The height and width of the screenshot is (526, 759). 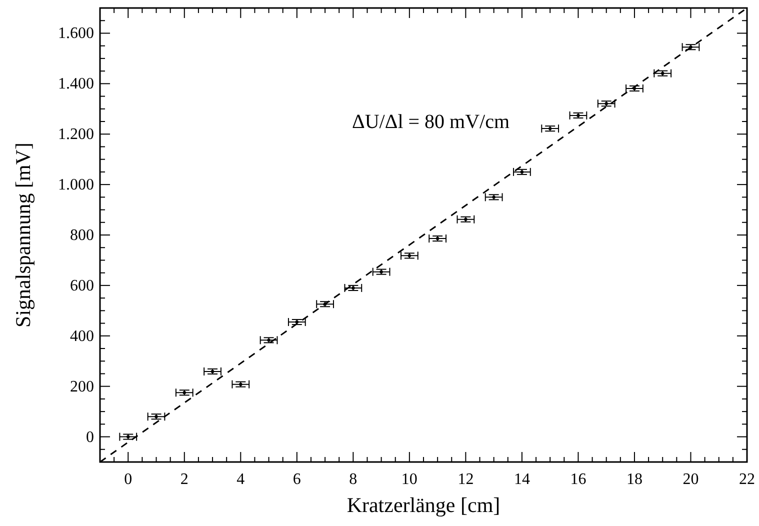 I want to click on y-tick-label: 600, so click(x=82, y=285).